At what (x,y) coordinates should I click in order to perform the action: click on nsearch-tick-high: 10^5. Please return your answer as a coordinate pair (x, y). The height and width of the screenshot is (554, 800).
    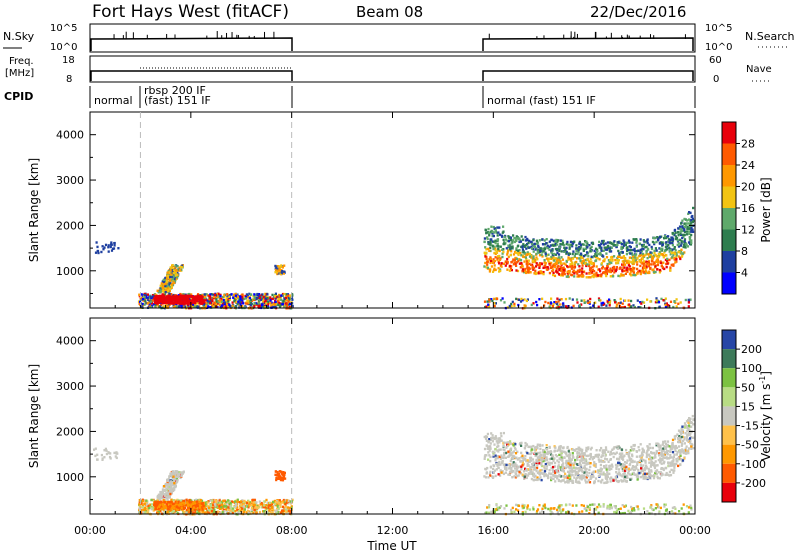
    Looking at the image, I should click on (718, 28).